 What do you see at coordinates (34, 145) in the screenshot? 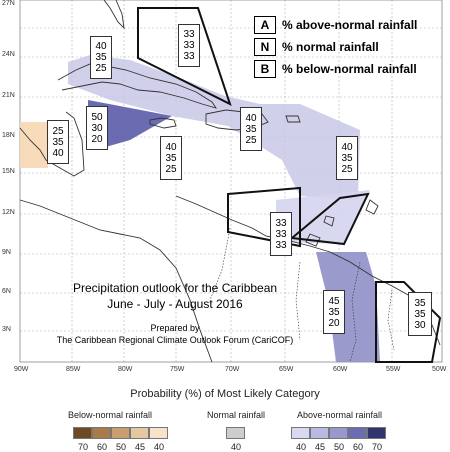
I see `shade-belize-region` at bounding box center [34, 145].